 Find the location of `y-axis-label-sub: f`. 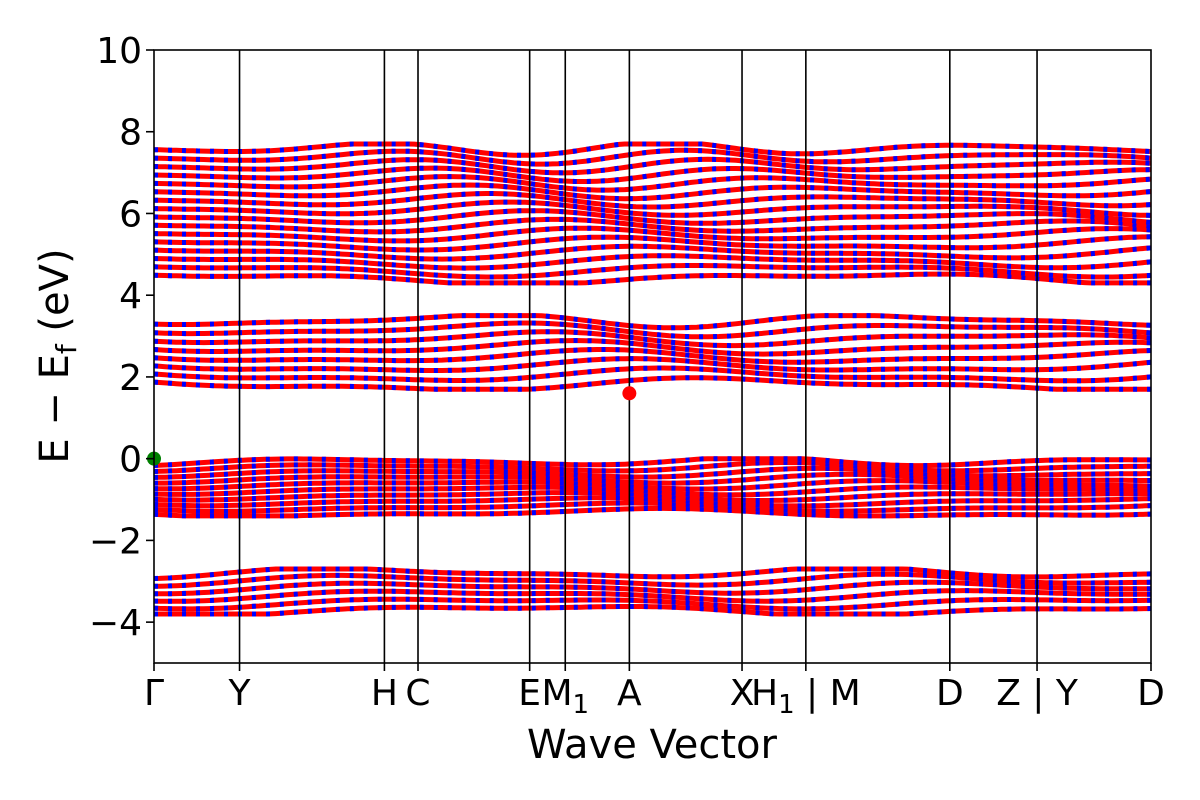

y-axis-label-sub: f is located at coordinates (66, 348).